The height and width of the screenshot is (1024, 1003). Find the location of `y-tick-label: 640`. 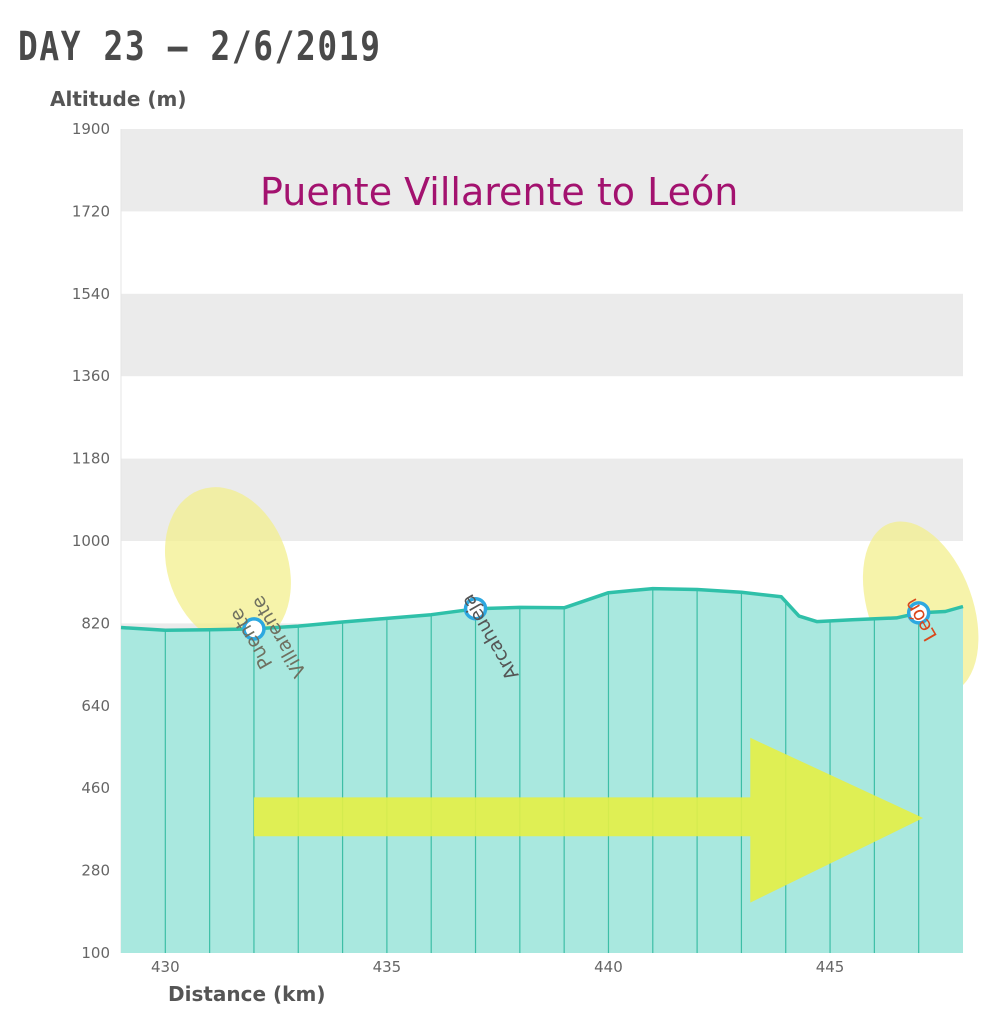

y-tick-label: 640 is located at coordinates (95, 706).